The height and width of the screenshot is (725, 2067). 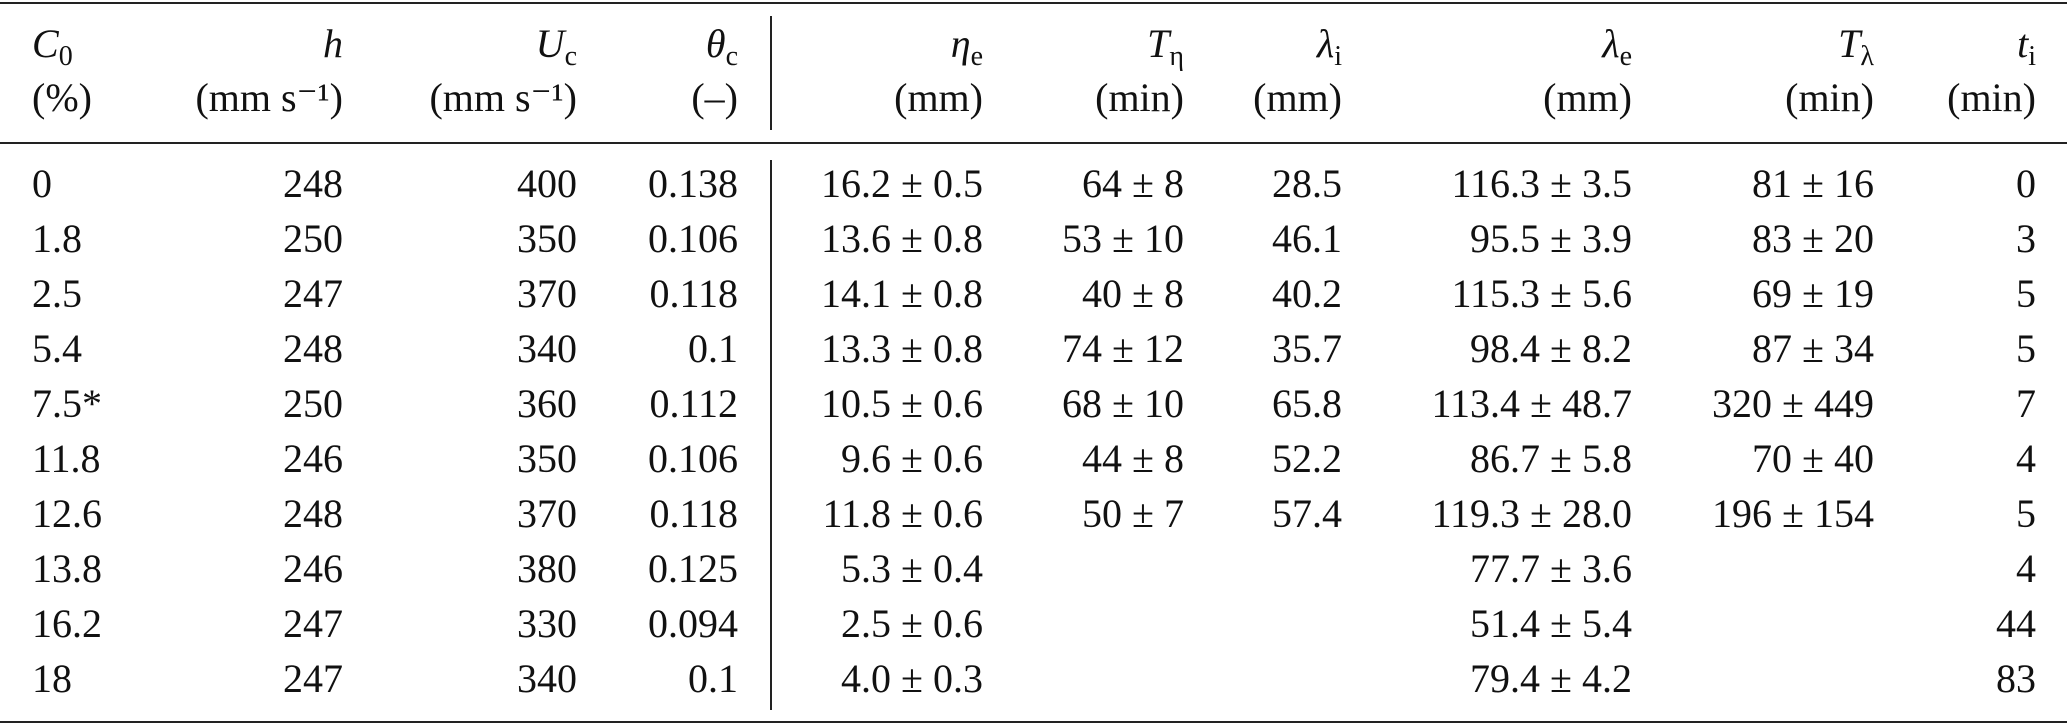 I want to click on symbol-subscript: c, so click(x=570, y=56).